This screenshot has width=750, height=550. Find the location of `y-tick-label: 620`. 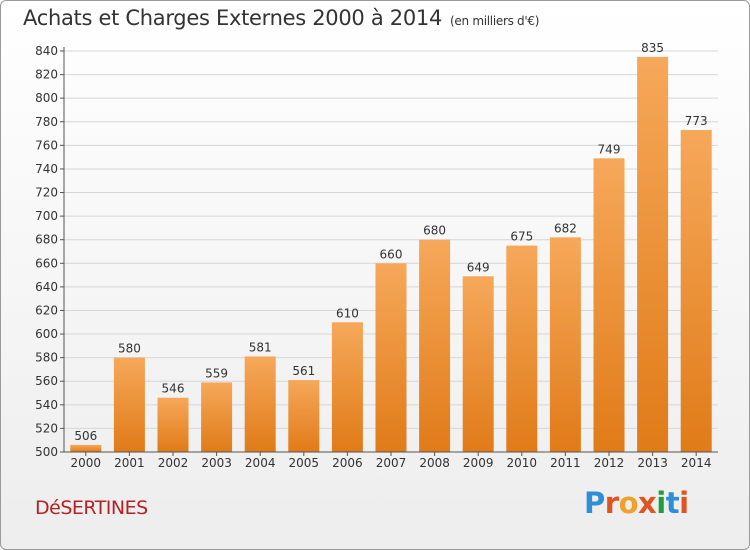

y-tick-label: 620 is located at coordinates (46, 310).